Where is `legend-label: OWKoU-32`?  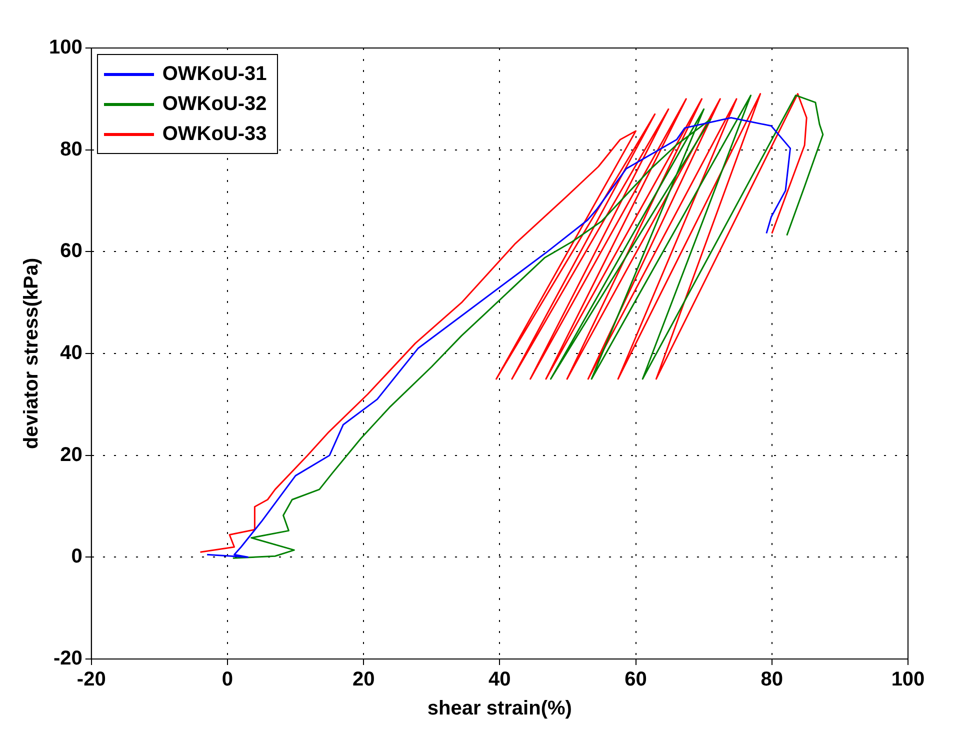 legend-label: OWKoU-32 is located at coordinates (214, 104).